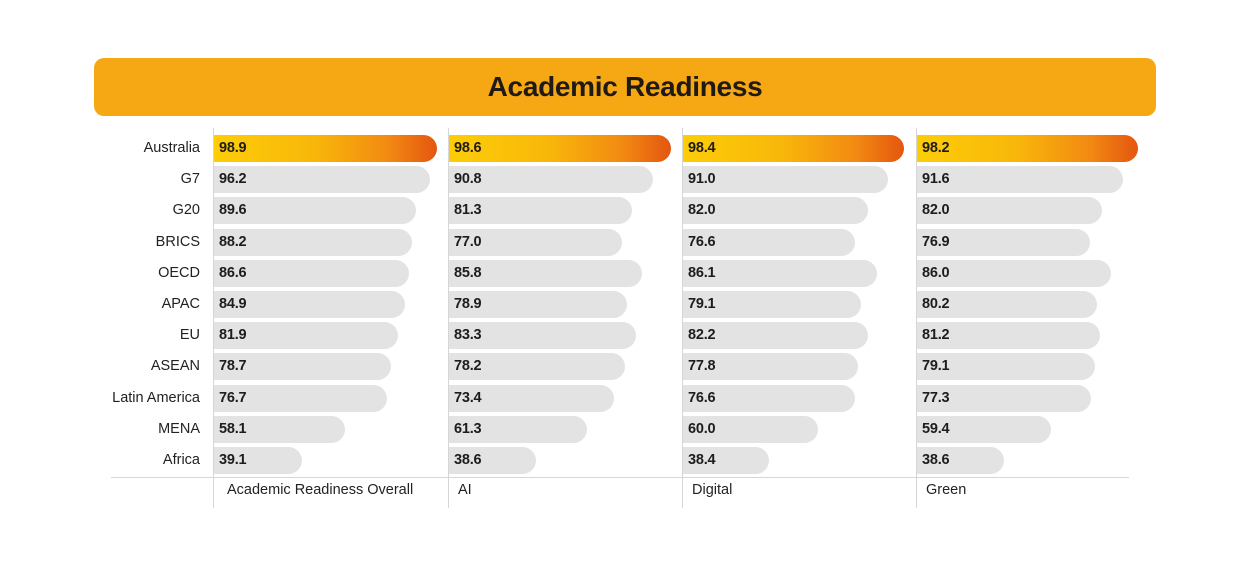 This screenshot has height=566, width=1250. What do you see at coordinates (186, 210) in the screenshot?
I see `category-label: G20` at bounding box center [186, 210].